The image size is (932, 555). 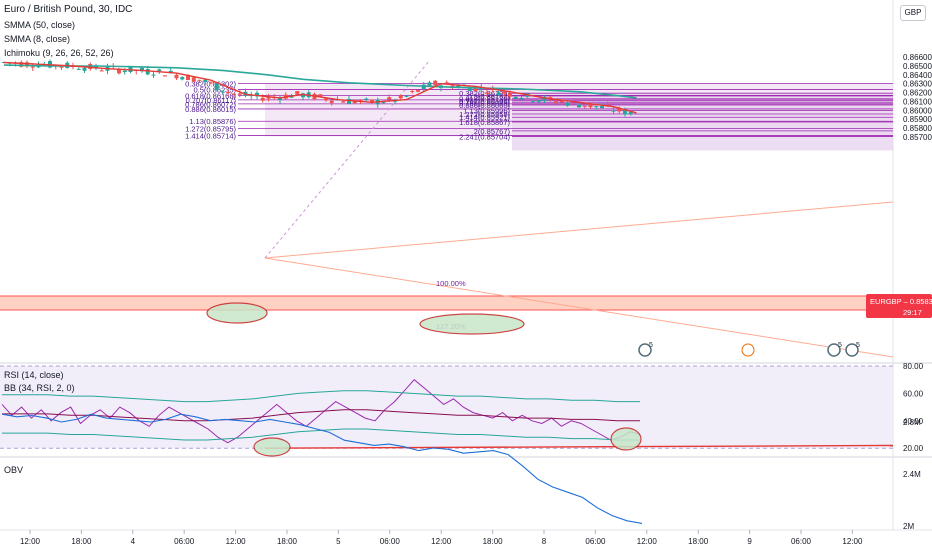 I want to click on time-axis-label: 4, so click(x=133, y=541).